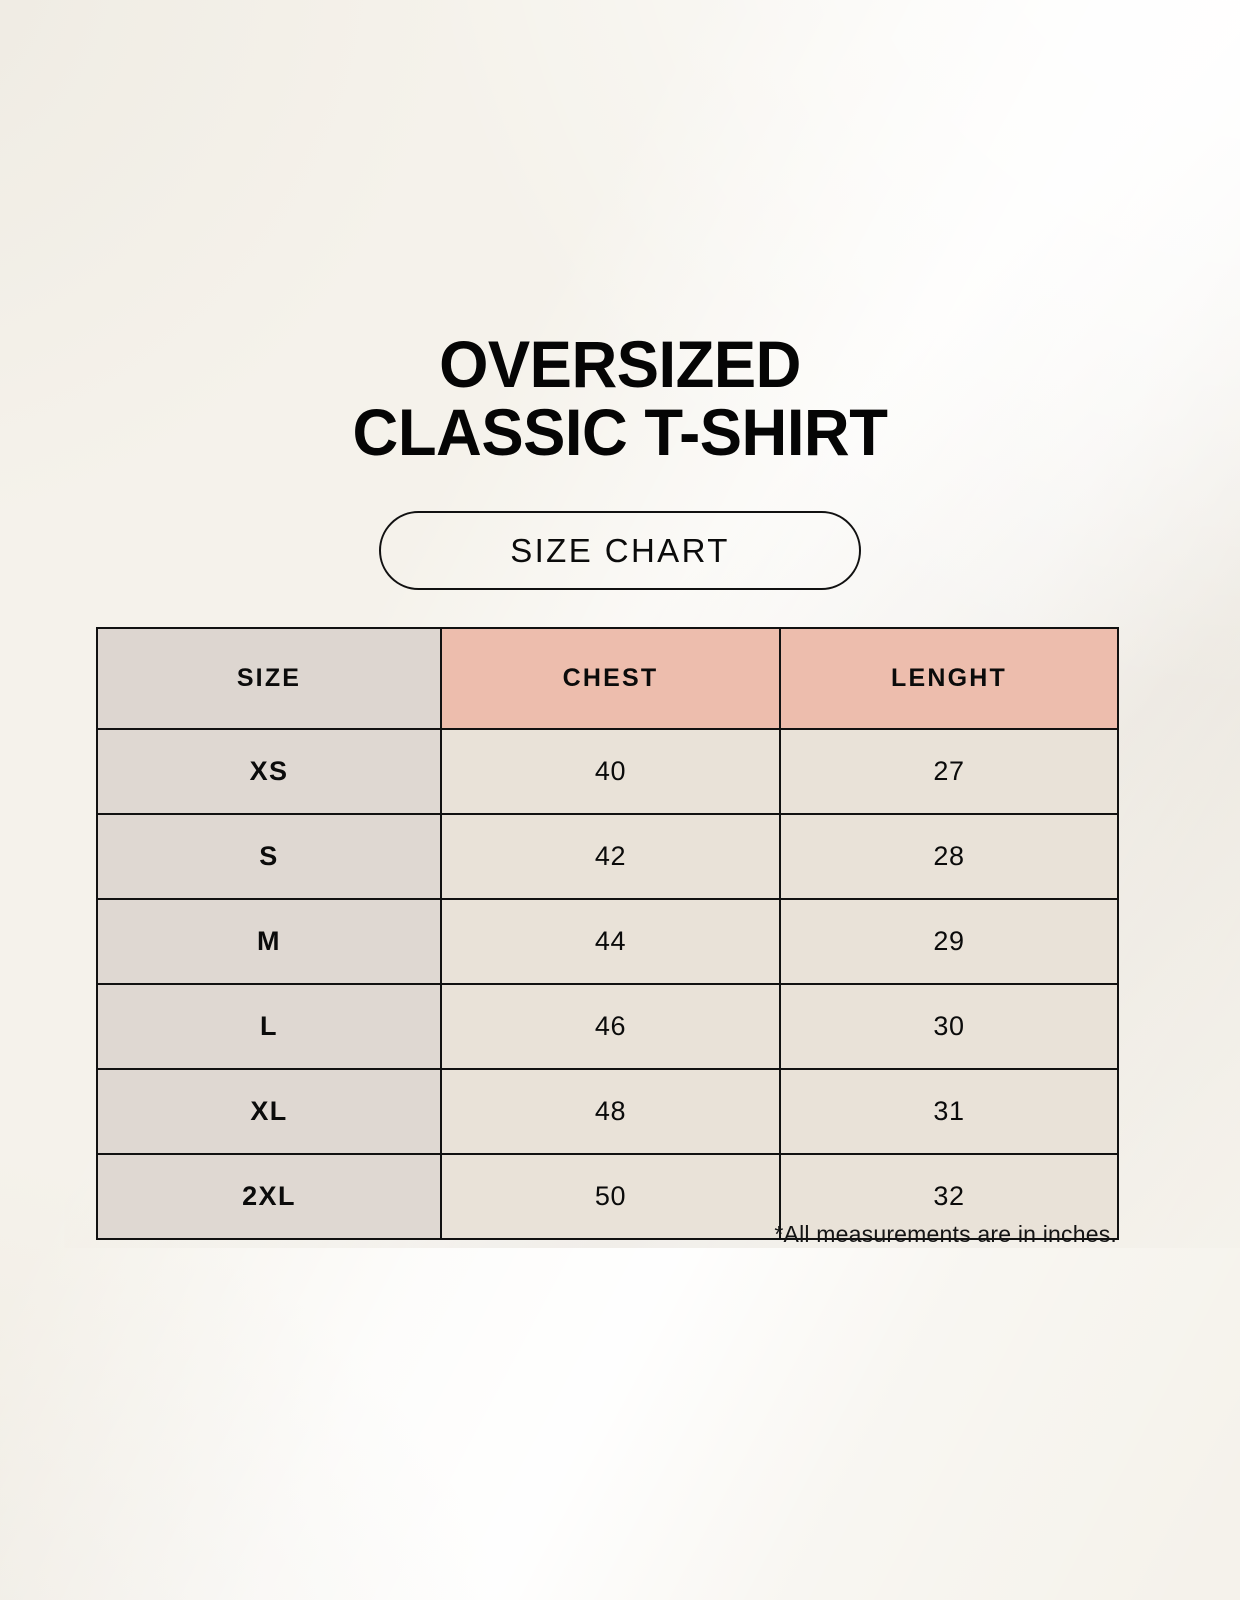  I want to click on measurements-footnote: *All measurements are in inches., so click(945, 1234).